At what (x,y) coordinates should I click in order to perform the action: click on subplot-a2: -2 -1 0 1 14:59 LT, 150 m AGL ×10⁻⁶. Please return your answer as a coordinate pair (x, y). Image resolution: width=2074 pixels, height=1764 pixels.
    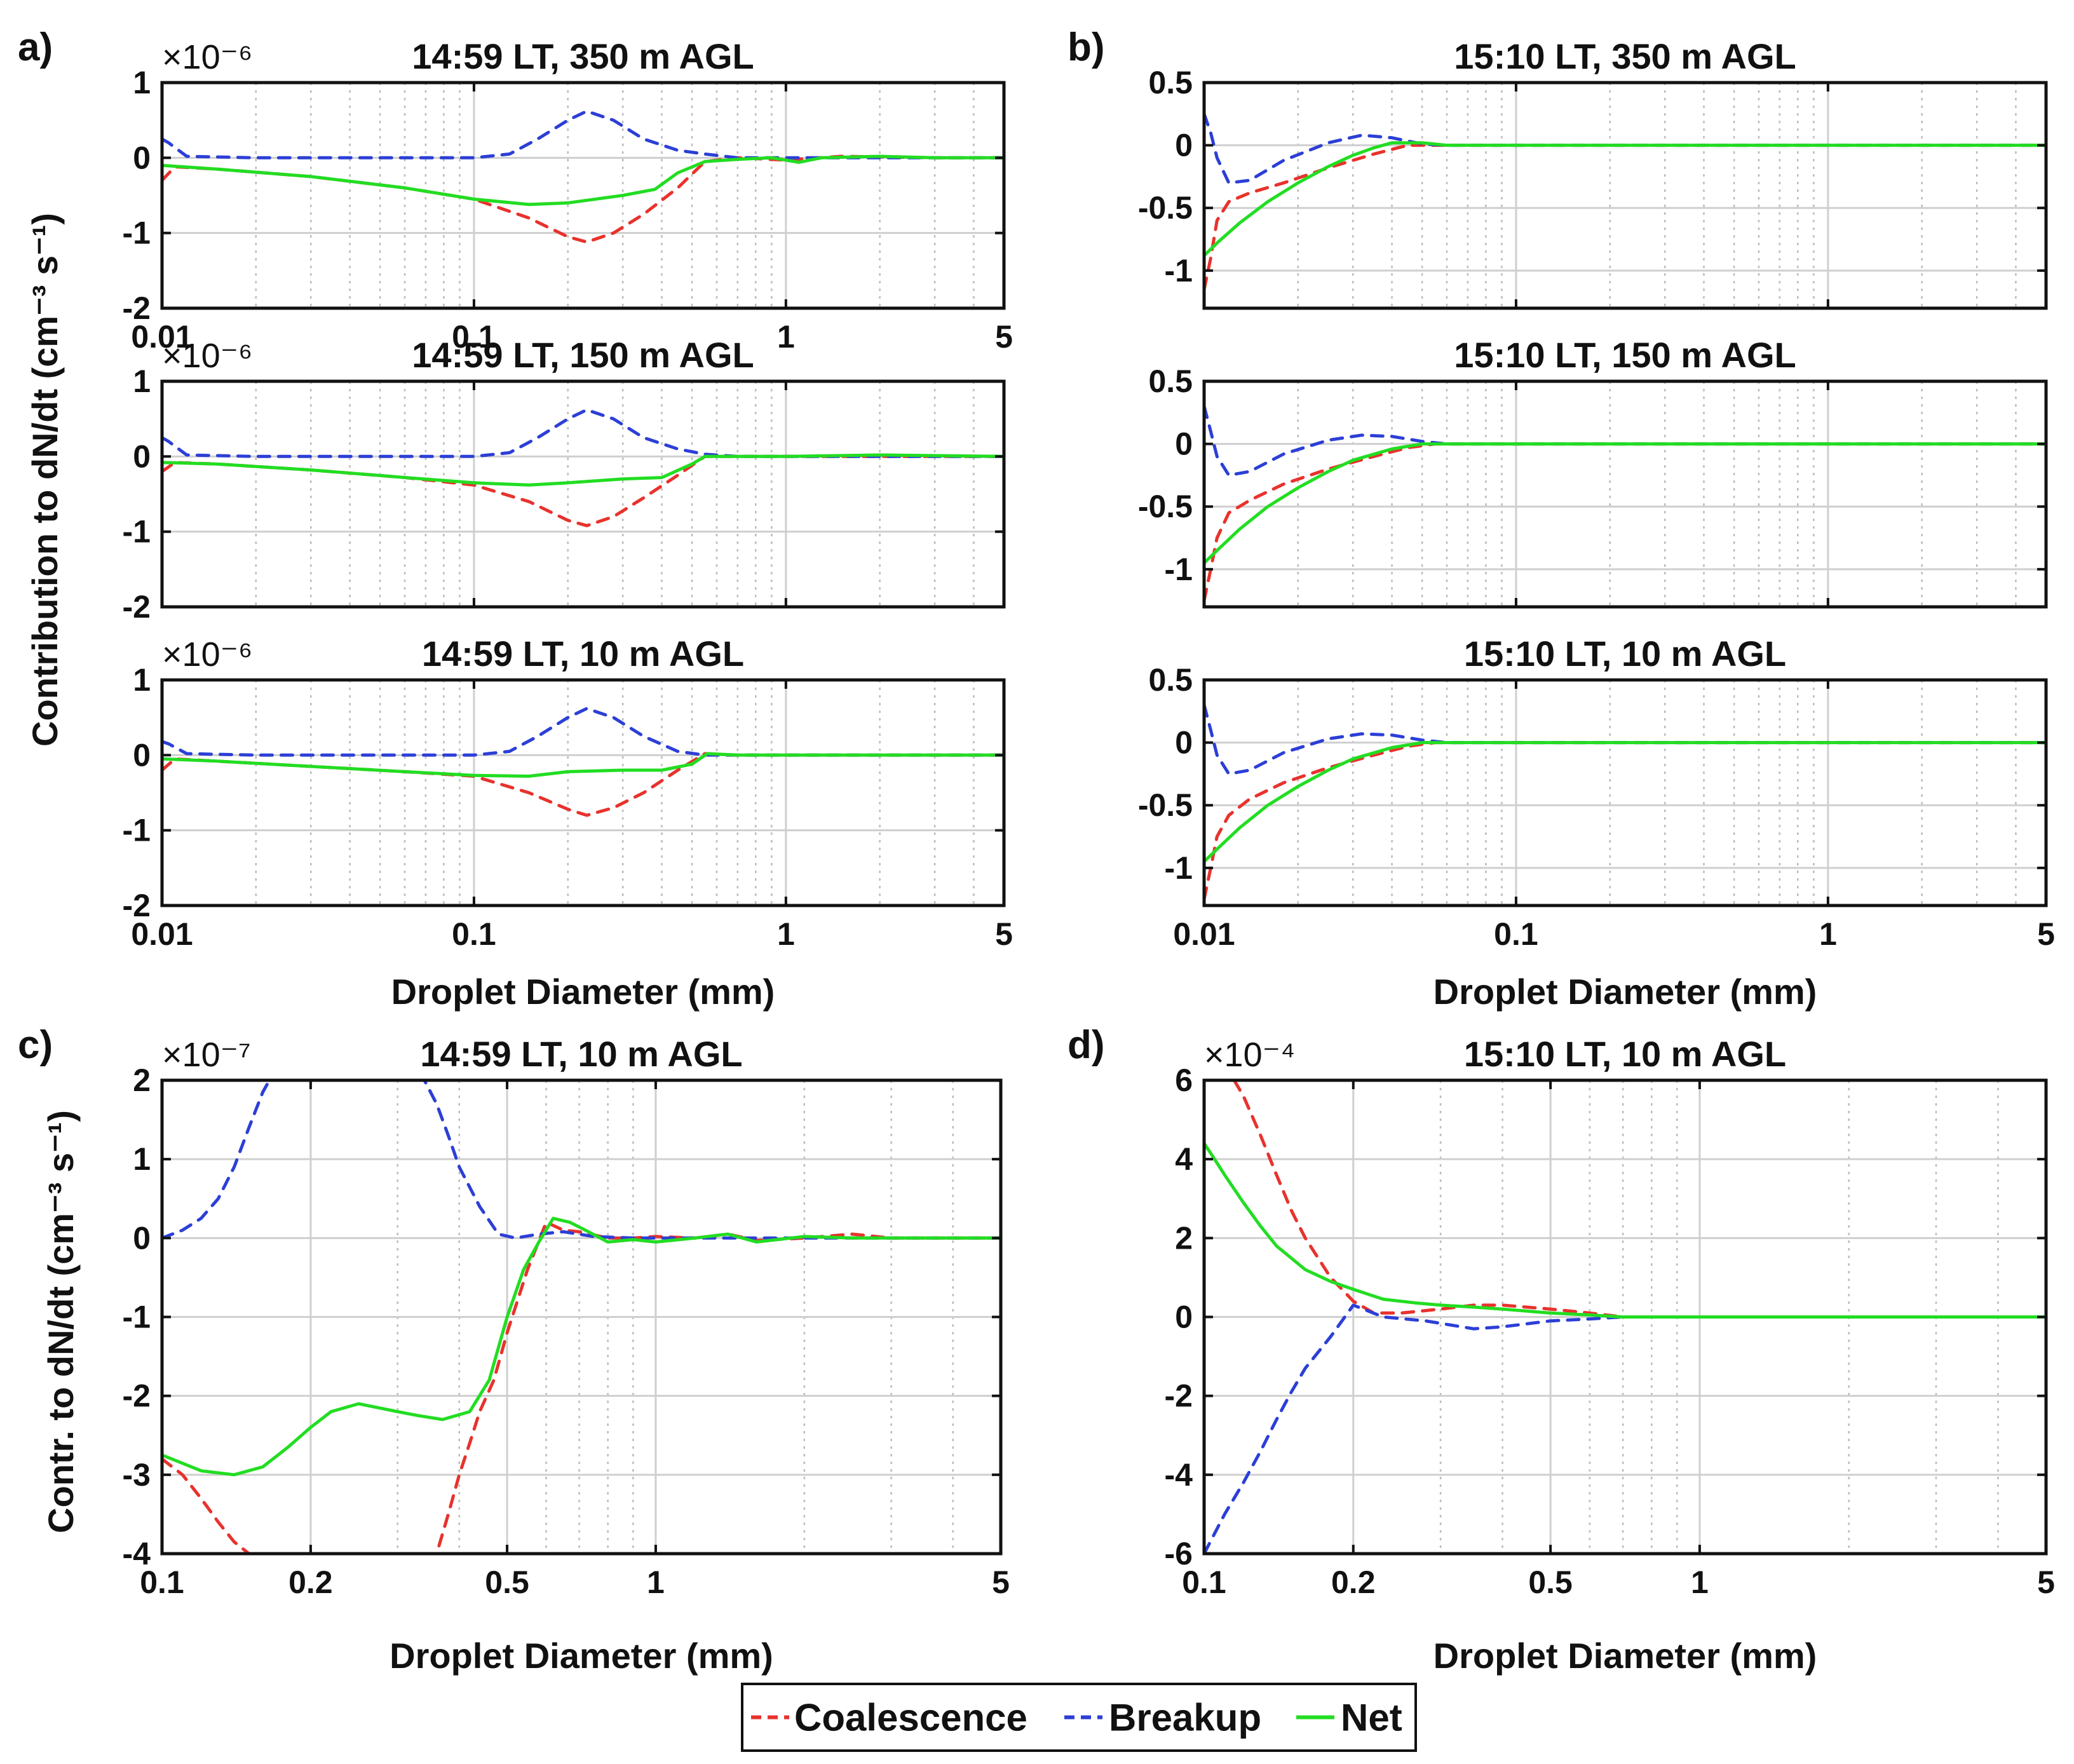
    Looking at the image, I should click on (564, 480).